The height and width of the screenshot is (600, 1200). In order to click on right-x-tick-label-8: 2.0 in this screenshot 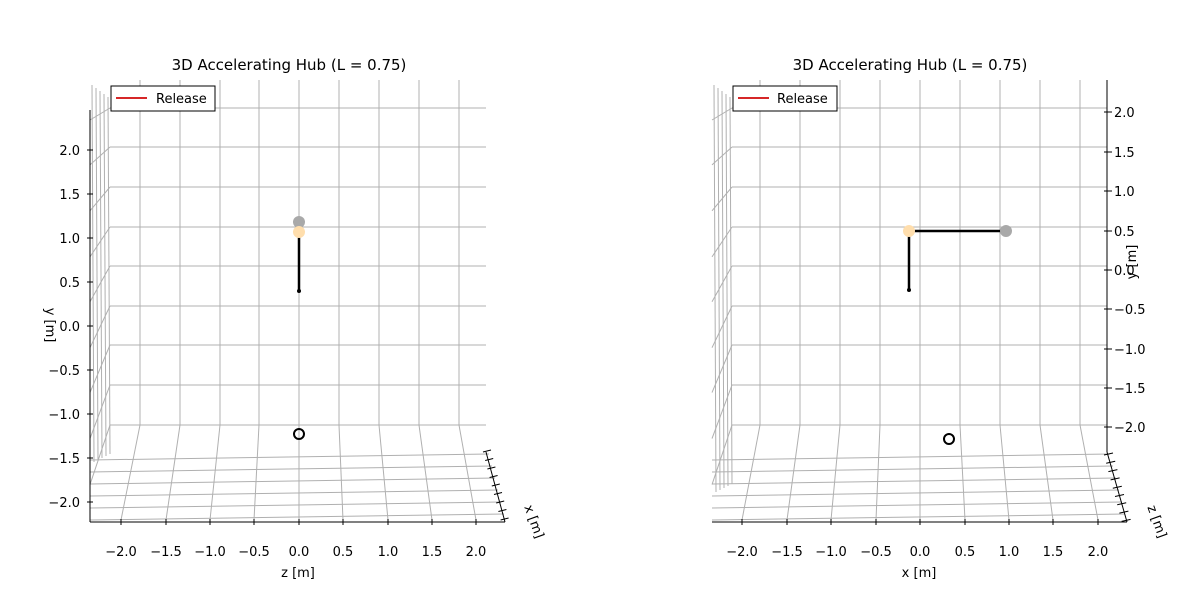, I will do `click(1098, 552)`.